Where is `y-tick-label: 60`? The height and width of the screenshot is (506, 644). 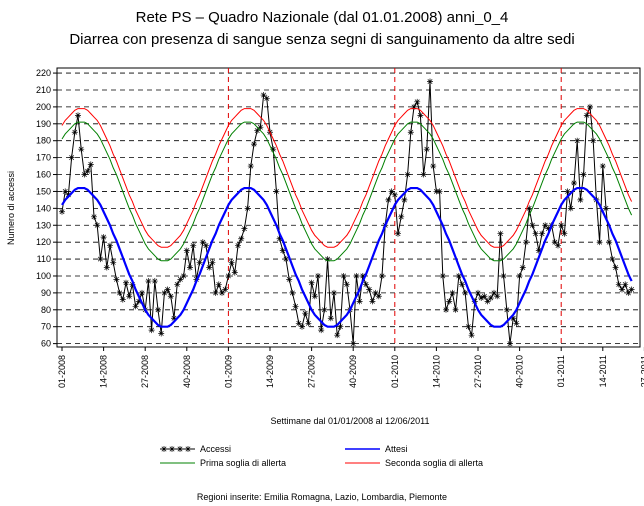
y-tick-label: 60 is located at coordinates (46, 344).